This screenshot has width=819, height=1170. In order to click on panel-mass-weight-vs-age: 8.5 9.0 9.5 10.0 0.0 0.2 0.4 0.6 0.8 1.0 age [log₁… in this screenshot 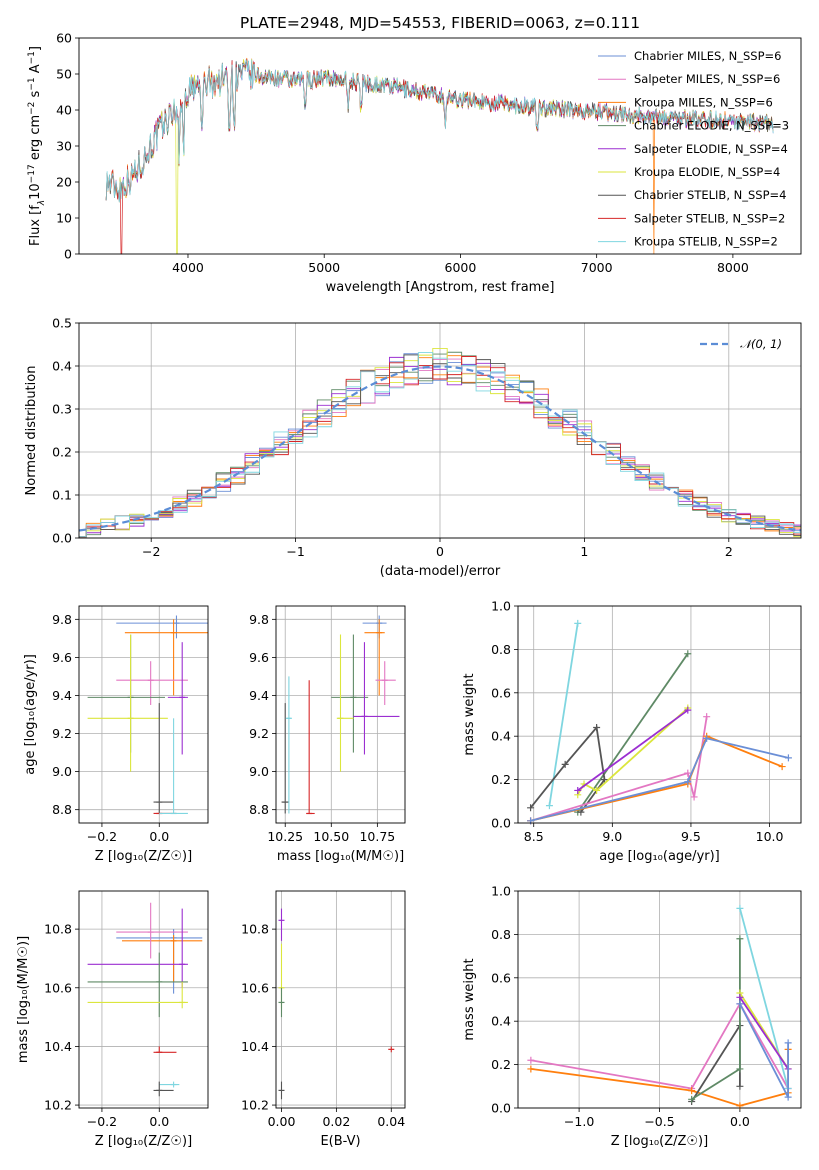, I will do `click(632, 731)`.